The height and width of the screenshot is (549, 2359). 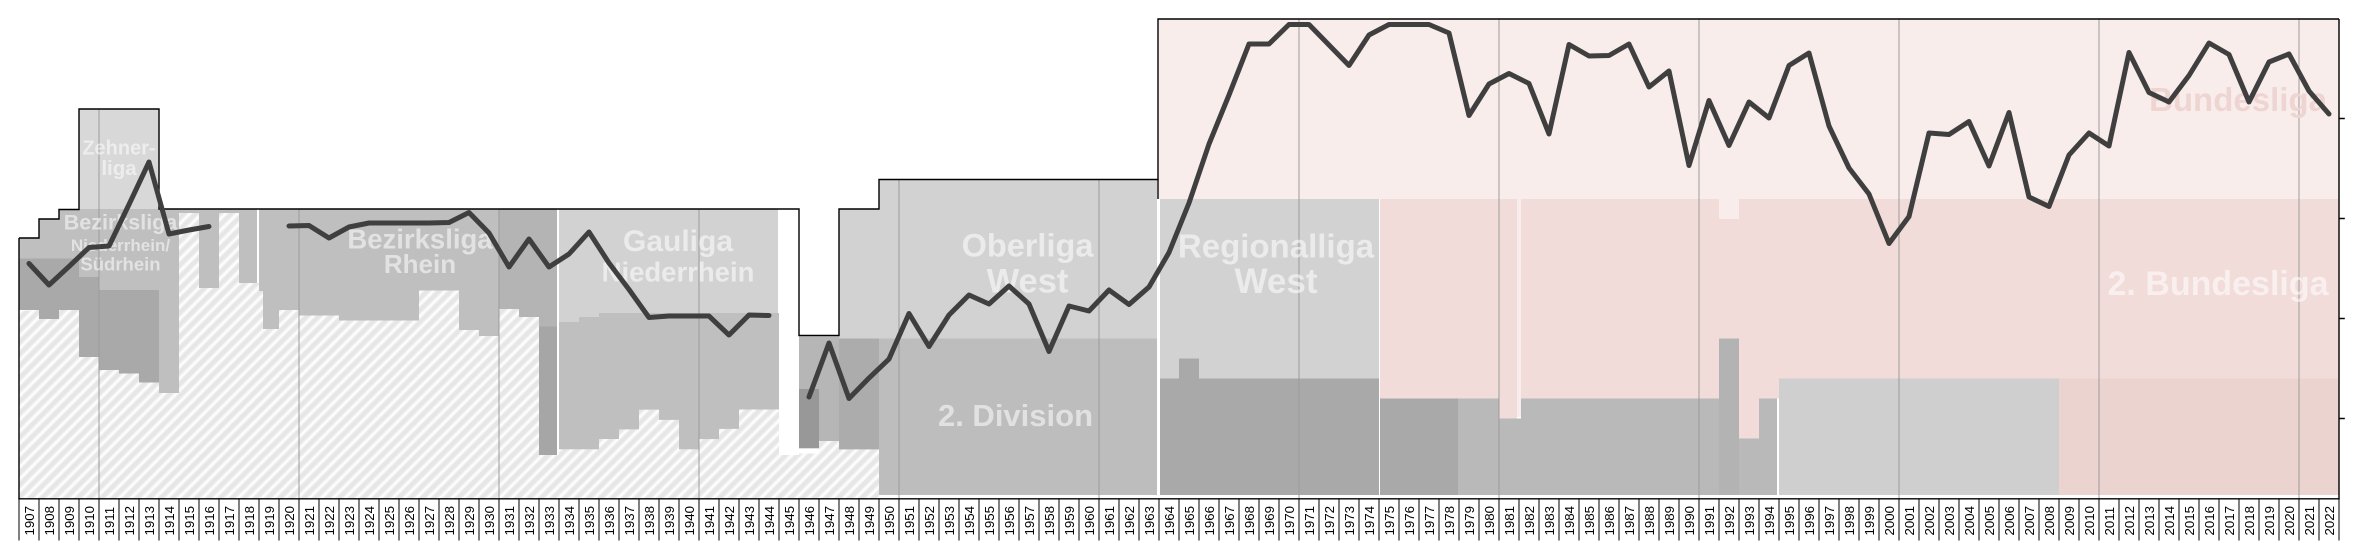 What do you see at coordinates (449, 521) in the screenshot?
I see `svg-text: 1928` at bounding box center [449, 521].